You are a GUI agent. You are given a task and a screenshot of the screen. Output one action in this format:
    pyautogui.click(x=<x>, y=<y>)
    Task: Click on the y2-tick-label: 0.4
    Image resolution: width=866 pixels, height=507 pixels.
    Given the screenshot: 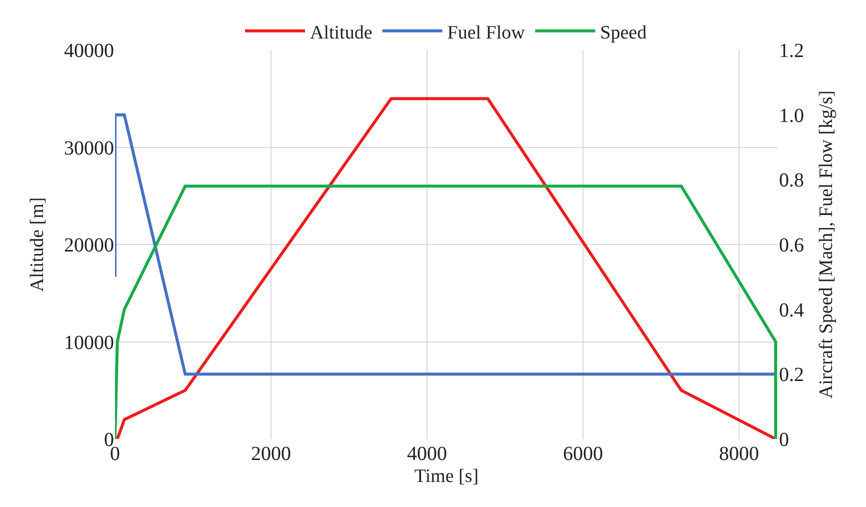 What is the action you would take?
    pyautogui.click(x=791, y=310)
    